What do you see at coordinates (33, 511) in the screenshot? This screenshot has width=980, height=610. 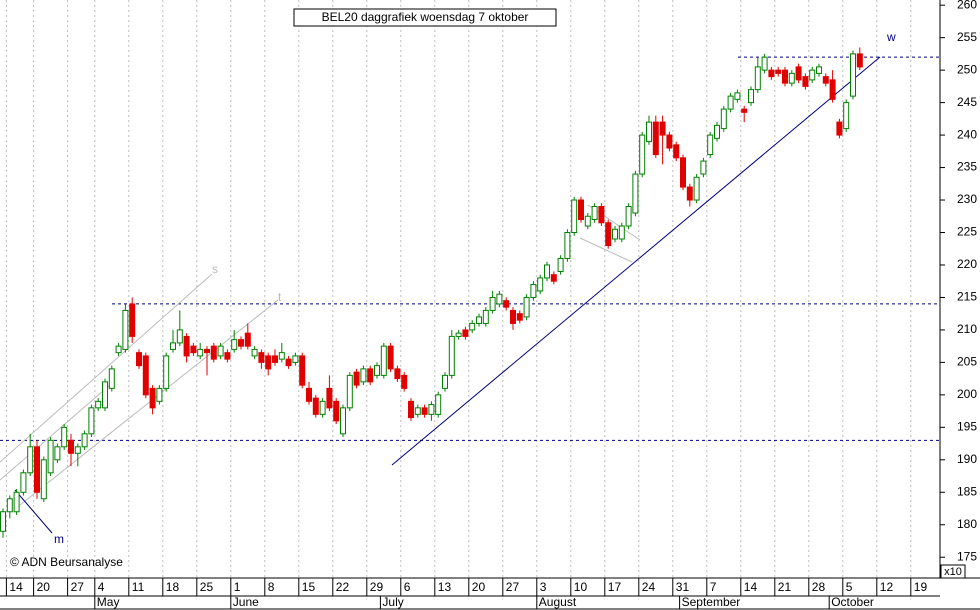 I see `trend-line` at bounding box center [33, 511].